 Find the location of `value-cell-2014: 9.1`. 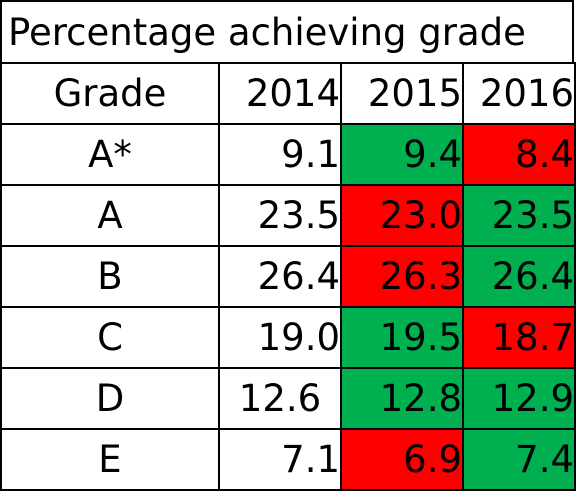

value-cell-2014: 9.1 is located at coordinates (280, 154).